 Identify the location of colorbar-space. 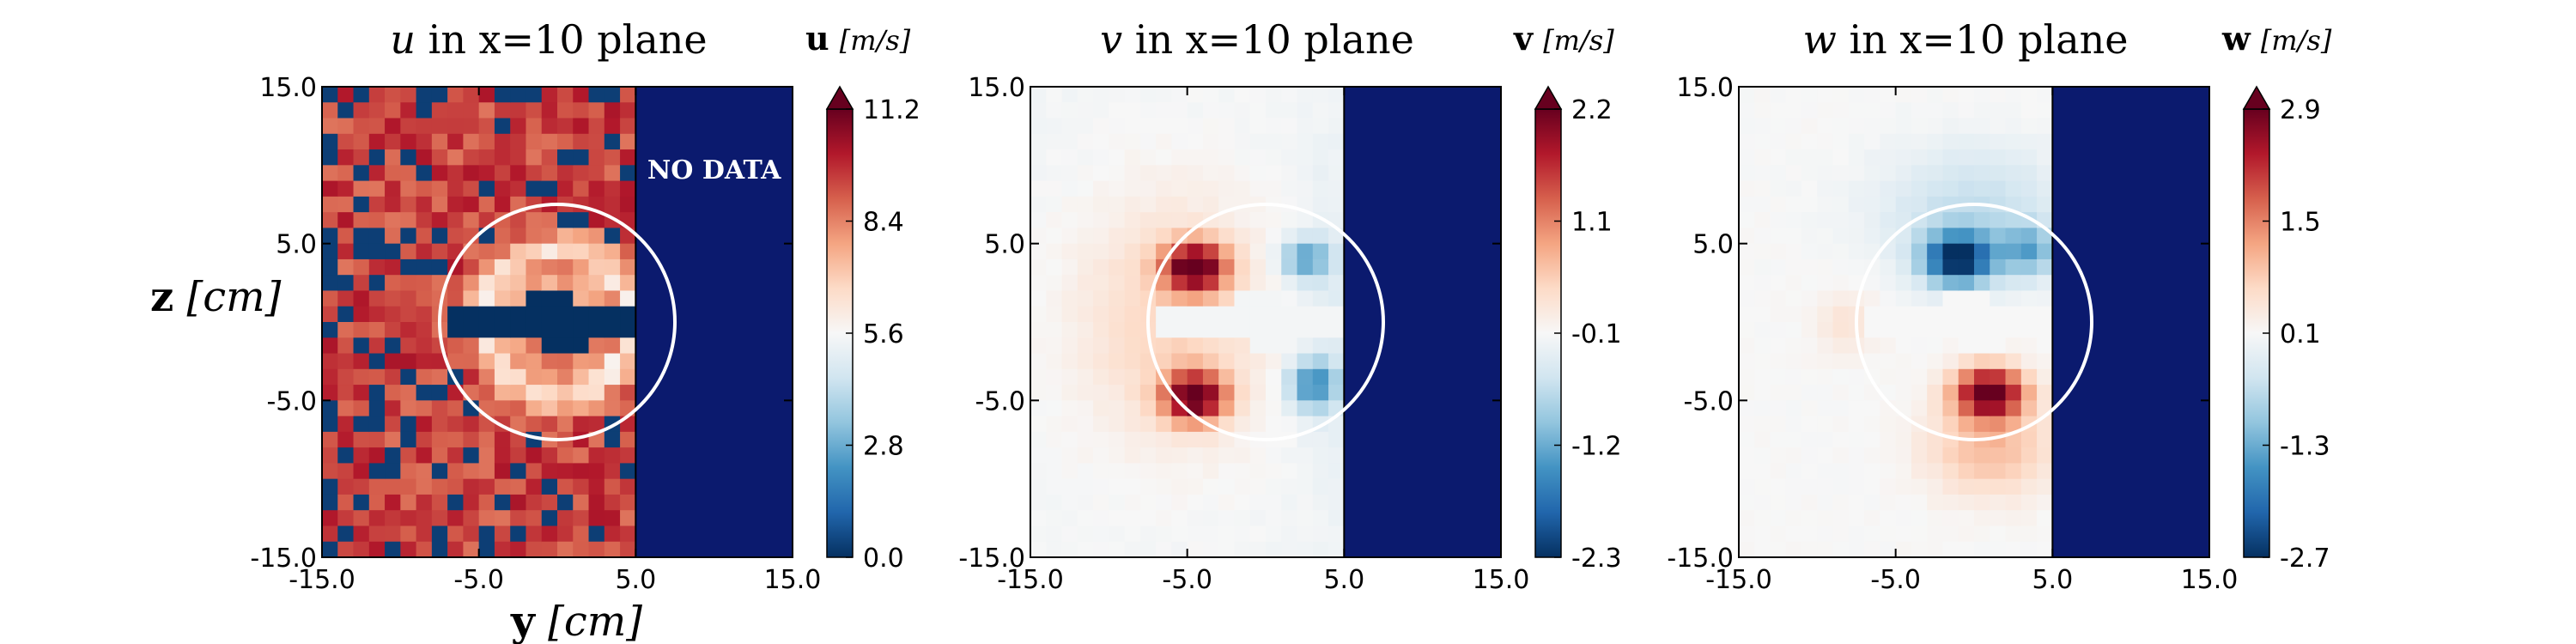
(2256, 39).